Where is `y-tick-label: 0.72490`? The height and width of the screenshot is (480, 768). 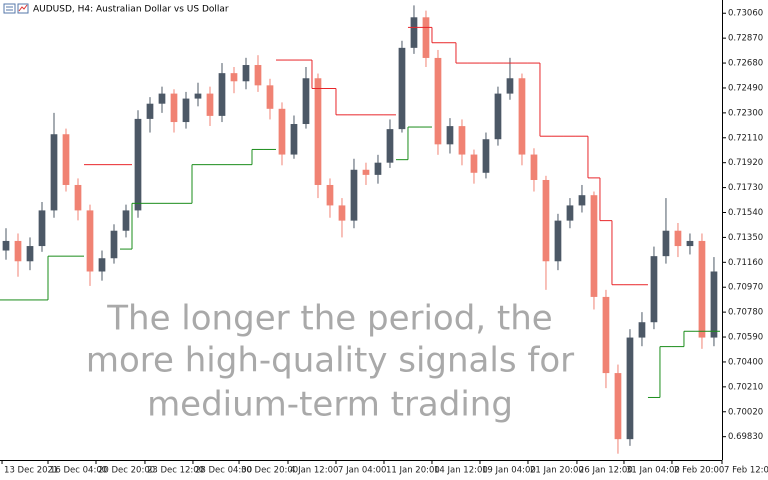
y-tick-label: 0.72490 is located at coordinates (745, 88).